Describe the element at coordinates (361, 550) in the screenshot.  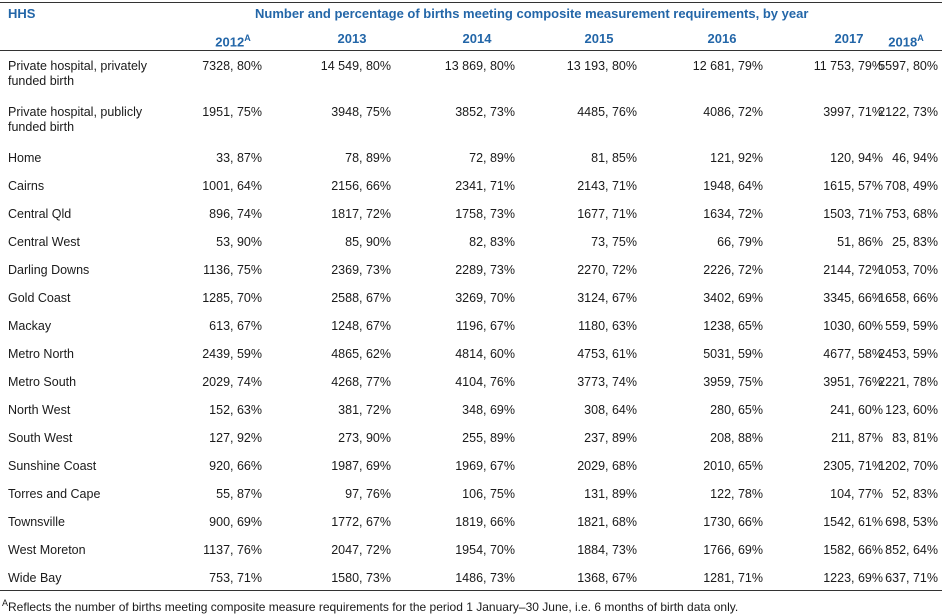
I see `cell: 2047, 72%` at that location.